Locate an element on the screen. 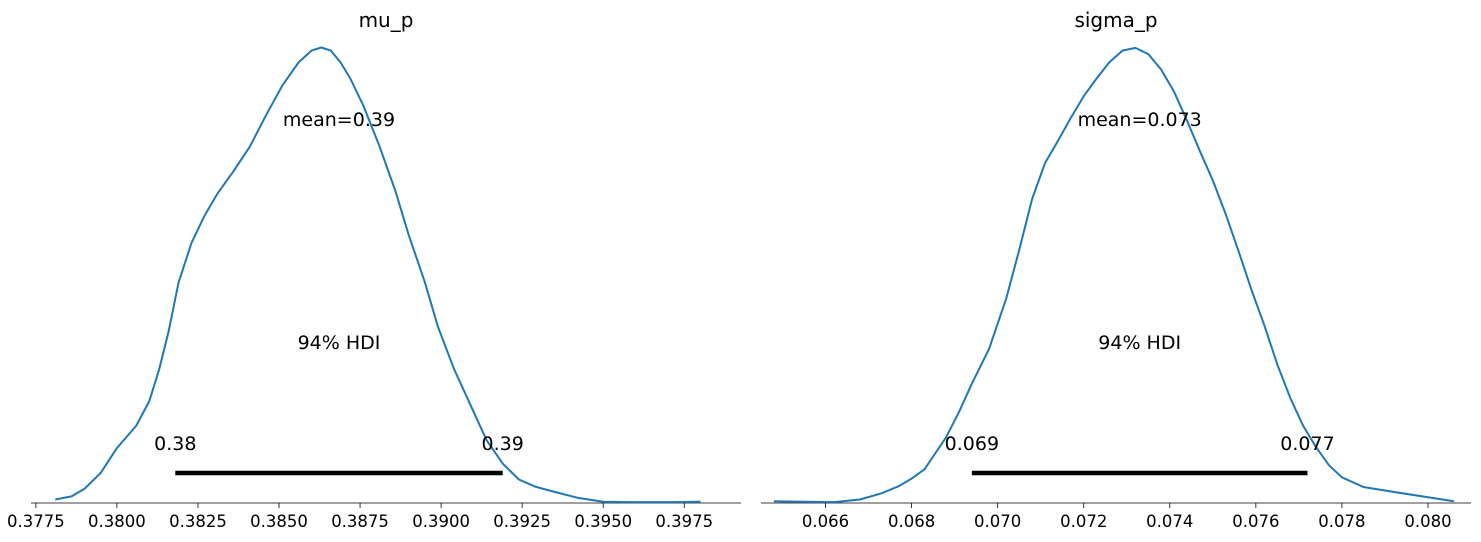  hdi-low-label: 0.38 is located at coordinates (175, 444).